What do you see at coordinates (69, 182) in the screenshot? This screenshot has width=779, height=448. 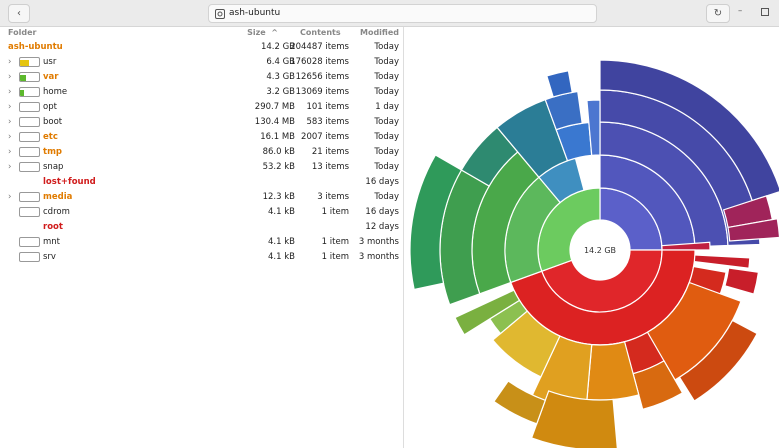 I see `folder-name: lost+found` at bounding box center [69, 182].